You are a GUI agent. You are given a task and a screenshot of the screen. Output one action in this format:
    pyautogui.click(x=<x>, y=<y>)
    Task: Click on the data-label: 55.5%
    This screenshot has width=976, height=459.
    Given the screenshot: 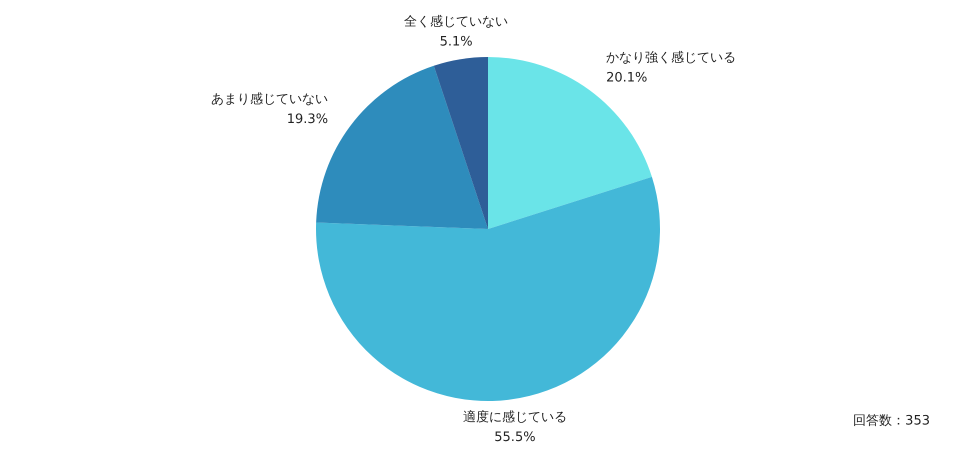 What is the action you would take?
    pyautogui.click(x=515, y=437)
    